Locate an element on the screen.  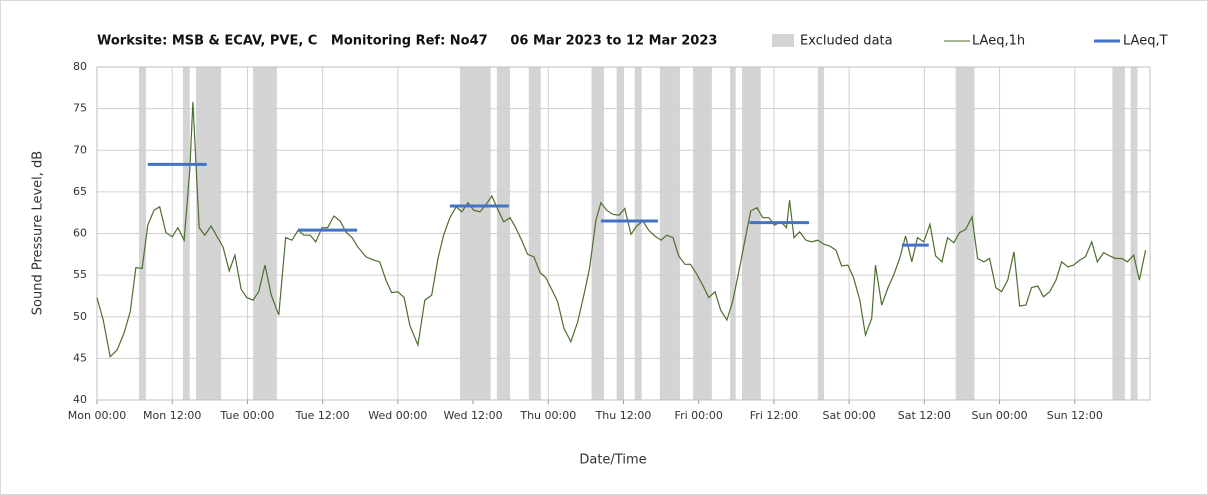
legend-label: LAeq,1h is located at coordinates (998, 41).